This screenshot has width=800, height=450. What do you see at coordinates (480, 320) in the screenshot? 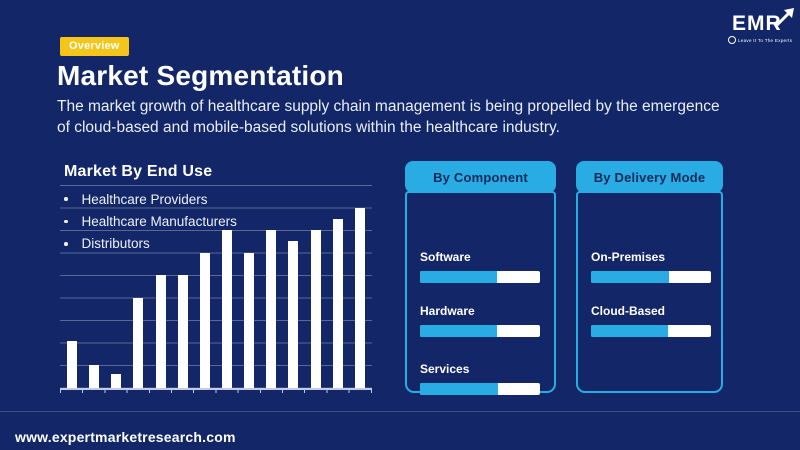
I see `panel-row-hardware: Hardware` at bounding box center [480, 320].